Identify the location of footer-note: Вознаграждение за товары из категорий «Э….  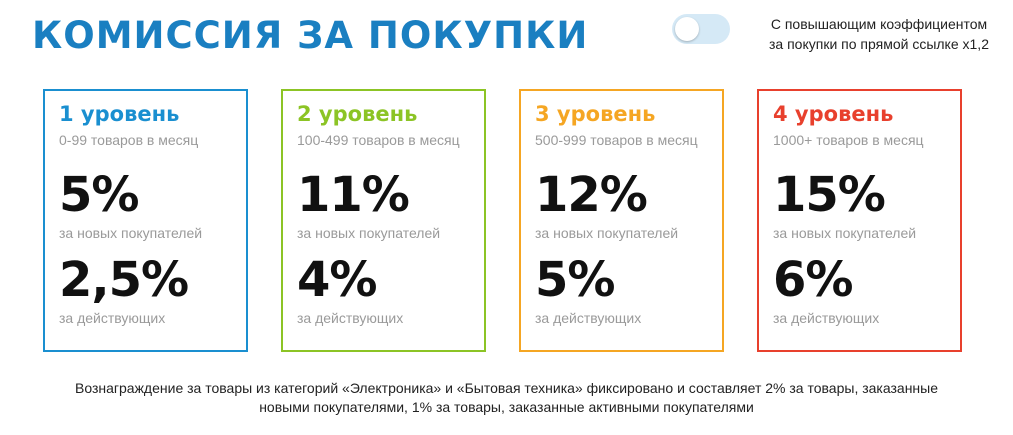
(506, 398).